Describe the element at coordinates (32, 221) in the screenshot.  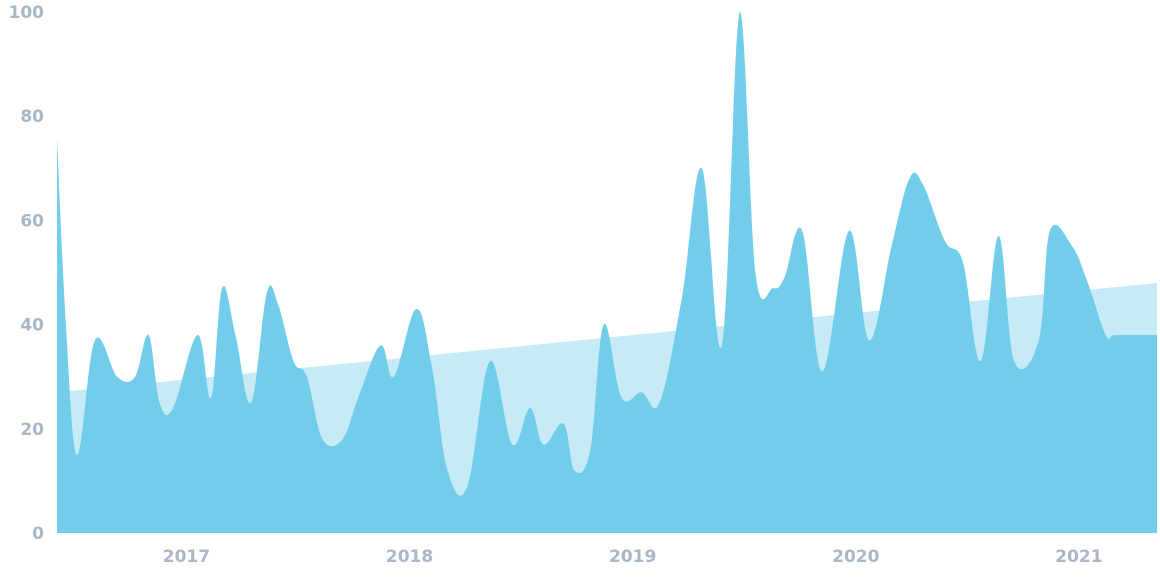
I see `y-tick-label: 60` at that location.